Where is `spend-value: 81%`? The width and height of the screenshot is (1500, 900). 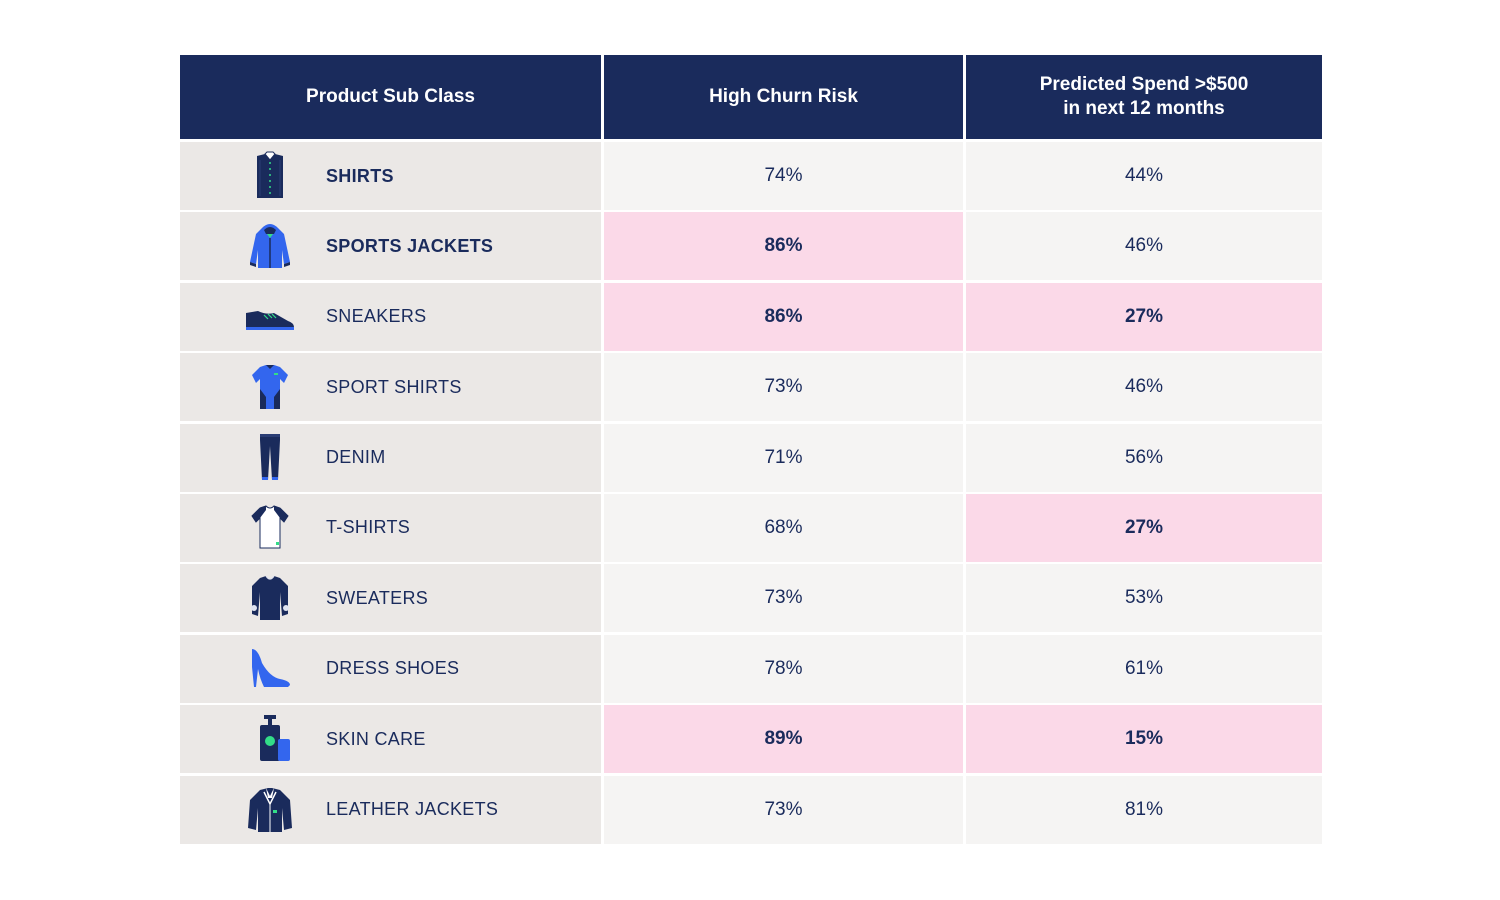 spend-value: 81% is located at coordinates (1144, 809).